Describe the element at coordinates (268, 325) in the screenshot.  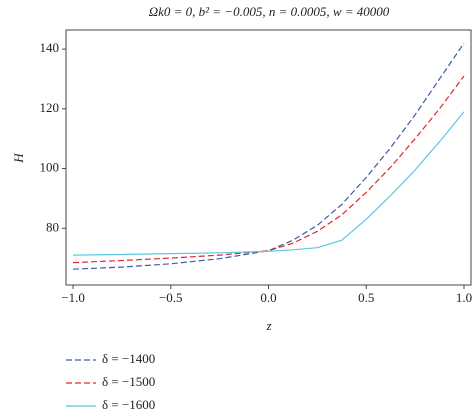
I see `x-axis-label: z` at that location.